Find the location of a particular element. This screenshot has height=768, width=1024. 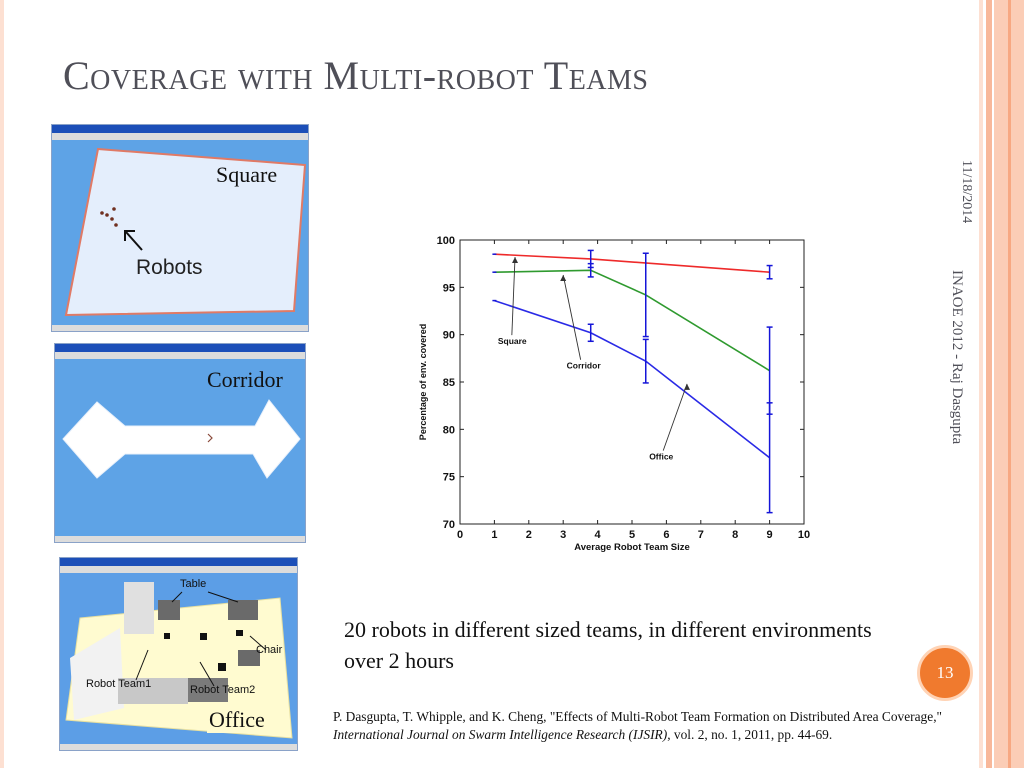

robot-team2-label: Robot Team2 is located at coordinates (223, 690).